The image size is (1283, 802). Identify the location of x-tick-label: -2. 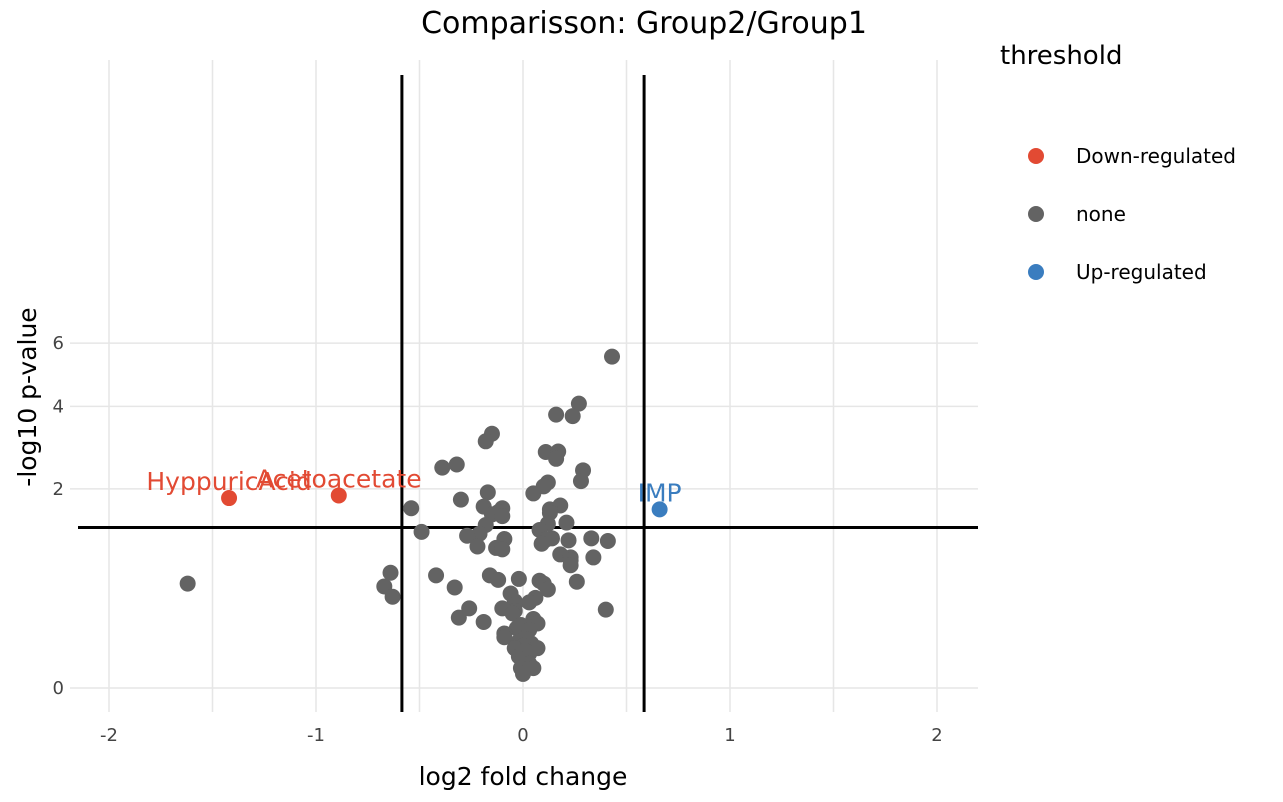
(109, 735).